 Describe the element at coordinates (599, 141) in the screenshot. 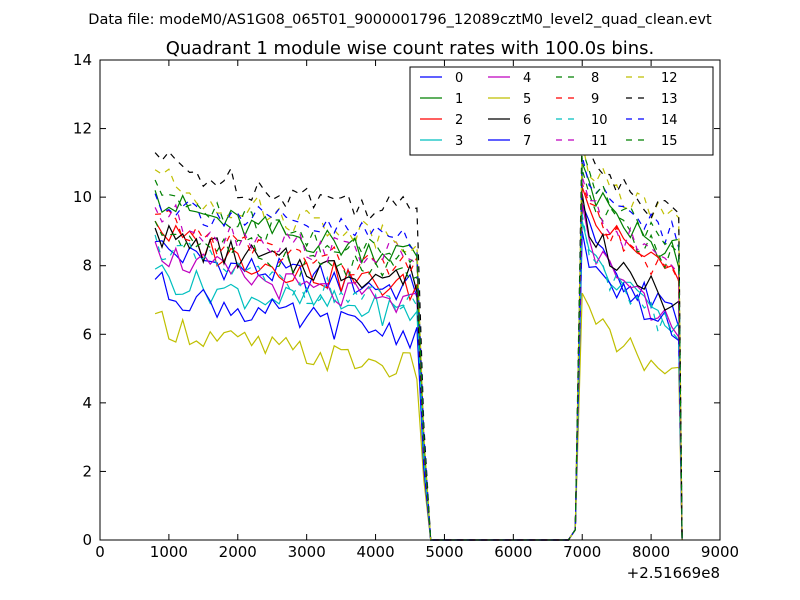

I see `legend-label-11: 11` at that location.